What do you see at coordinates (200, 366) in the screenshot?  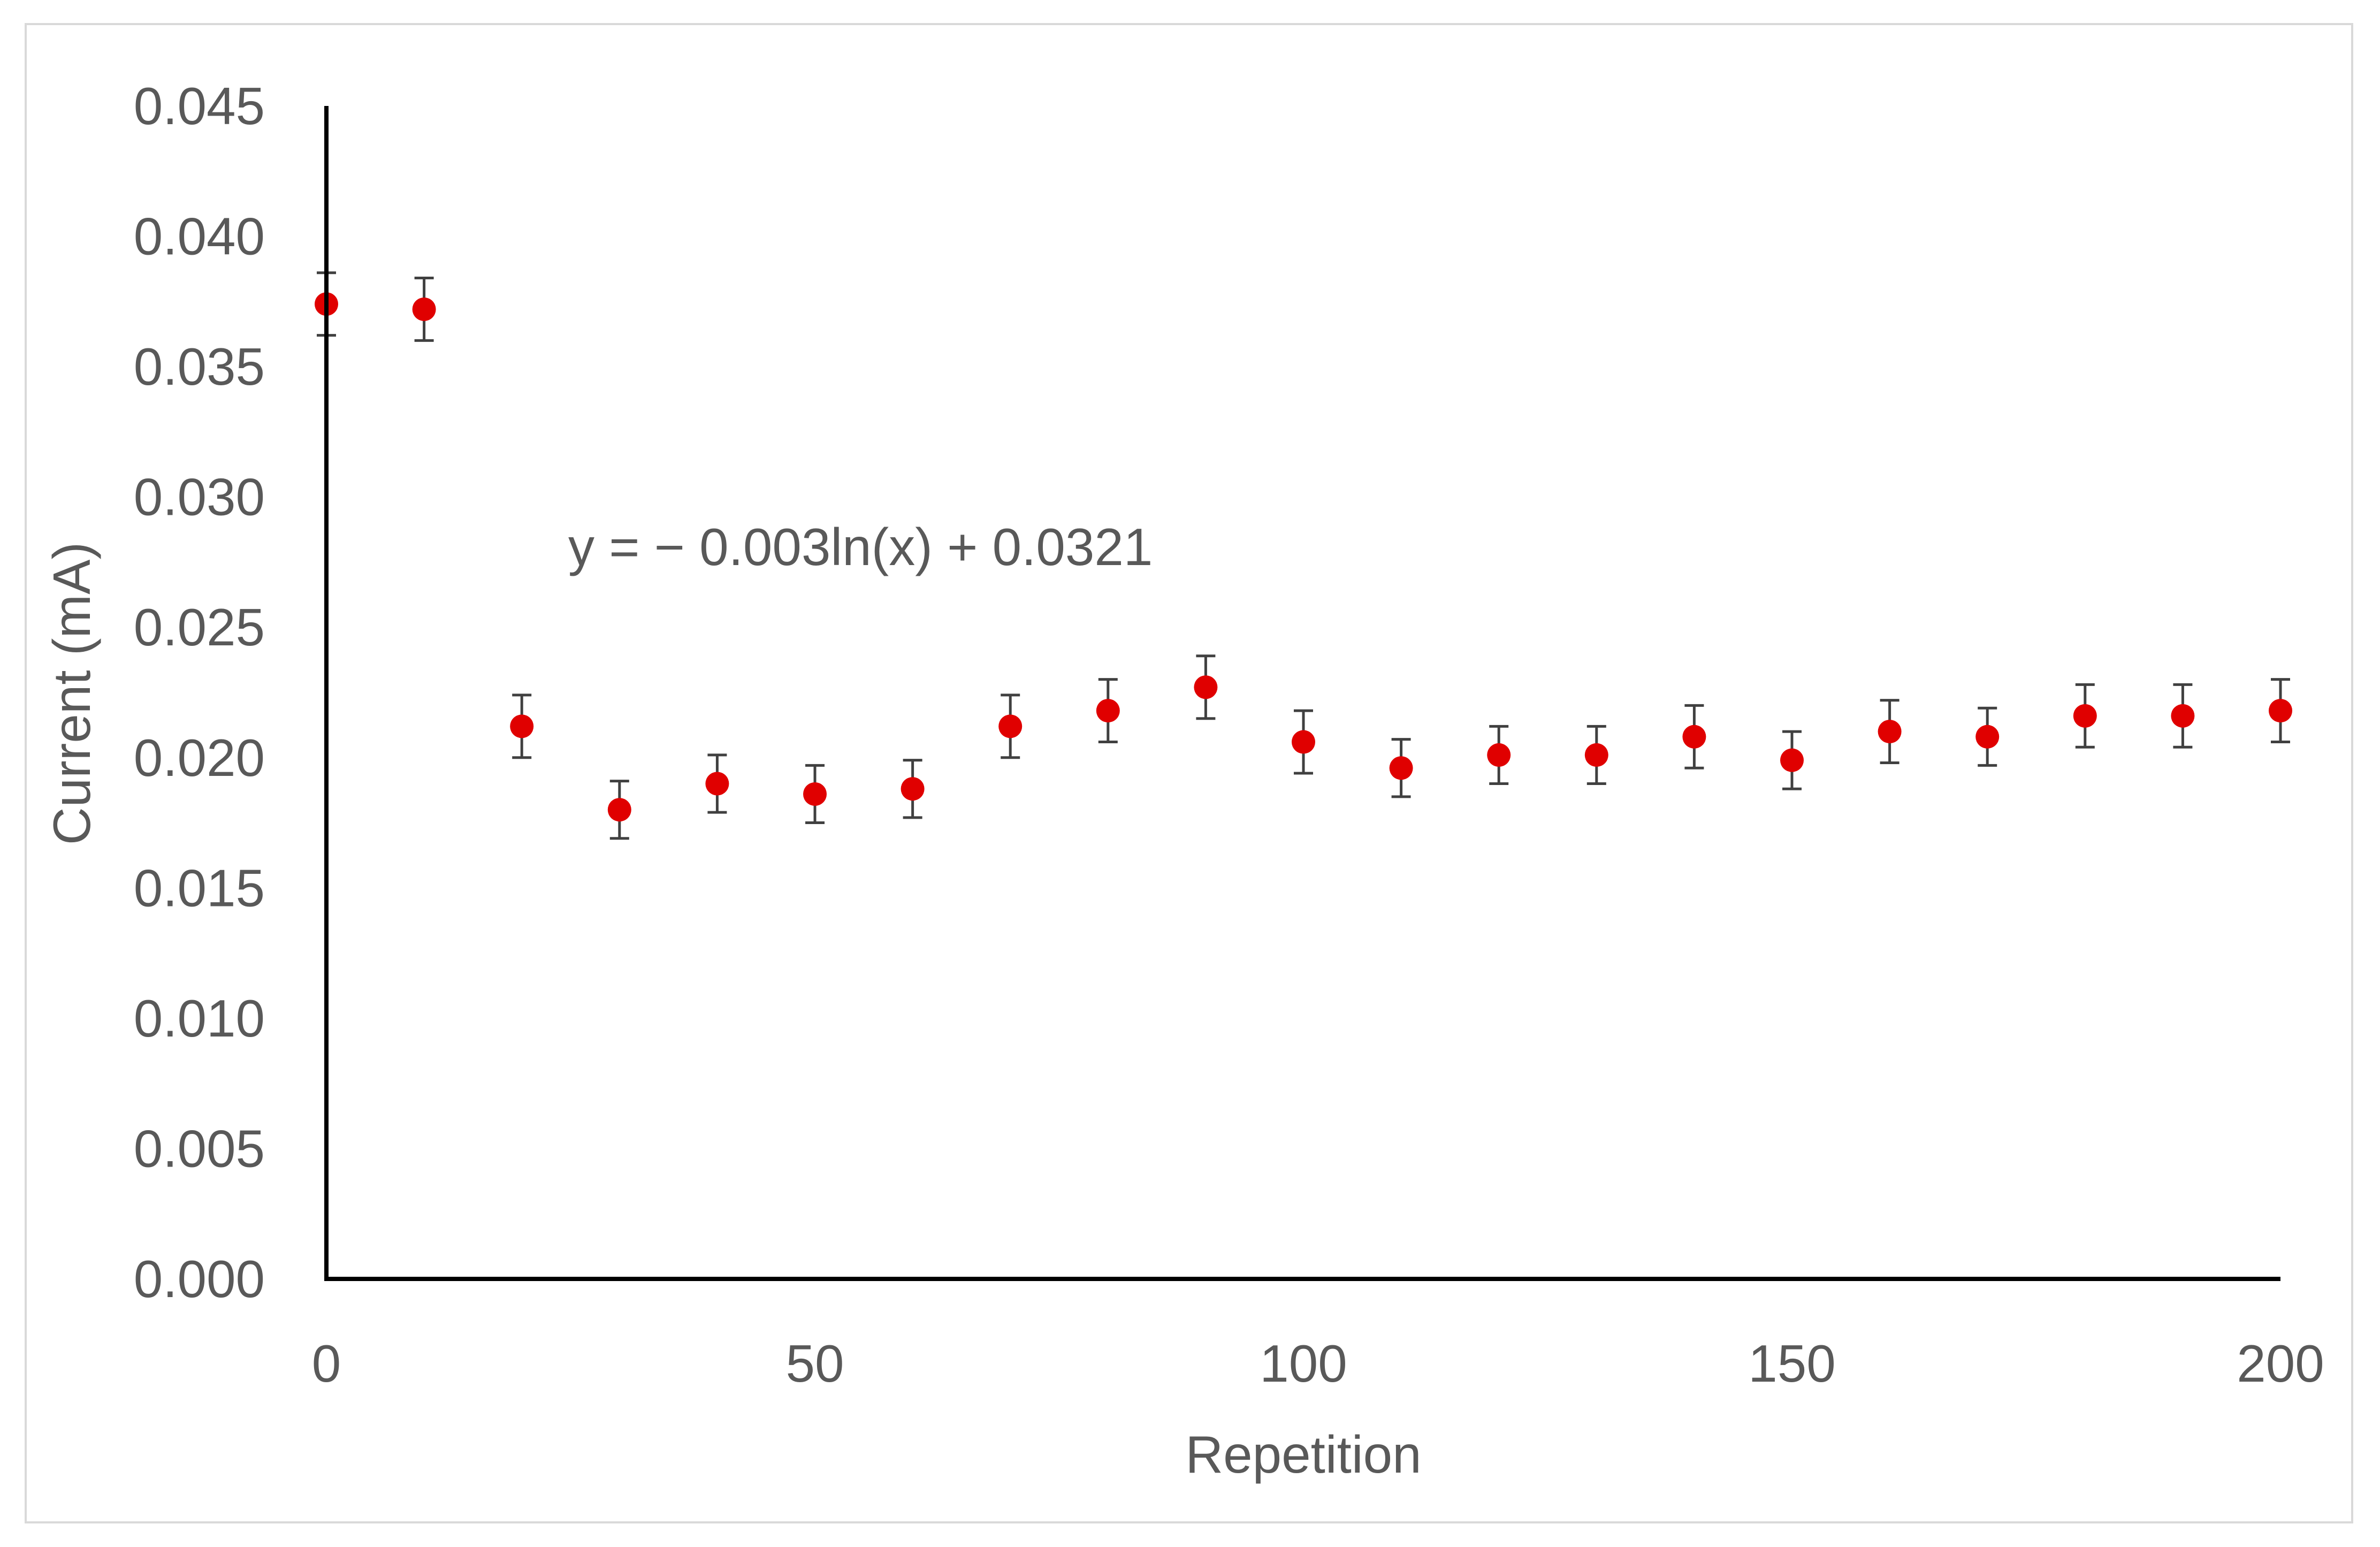 I see `y-tick-label: 0.035` at bounding box center [200, 366].